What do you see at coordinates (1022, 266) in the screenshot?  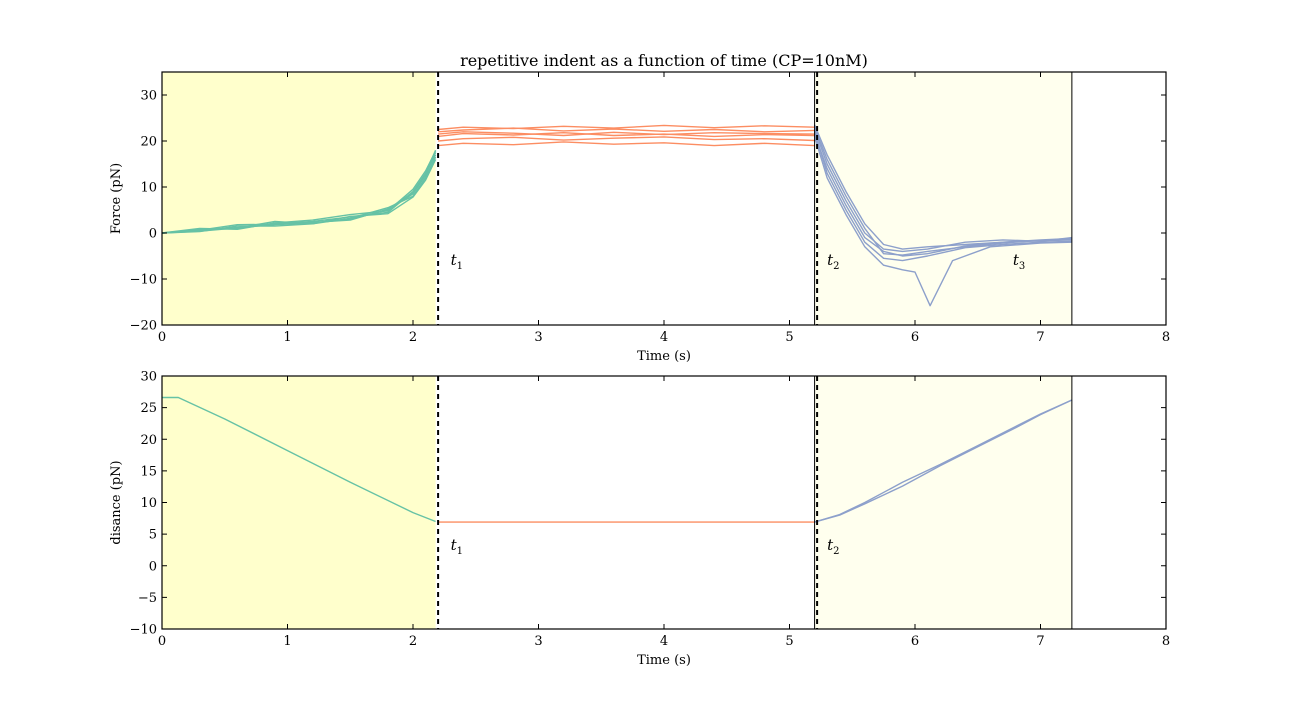 I see `phase-annotation-subscript: 3` at bounding box center [1022, 266].